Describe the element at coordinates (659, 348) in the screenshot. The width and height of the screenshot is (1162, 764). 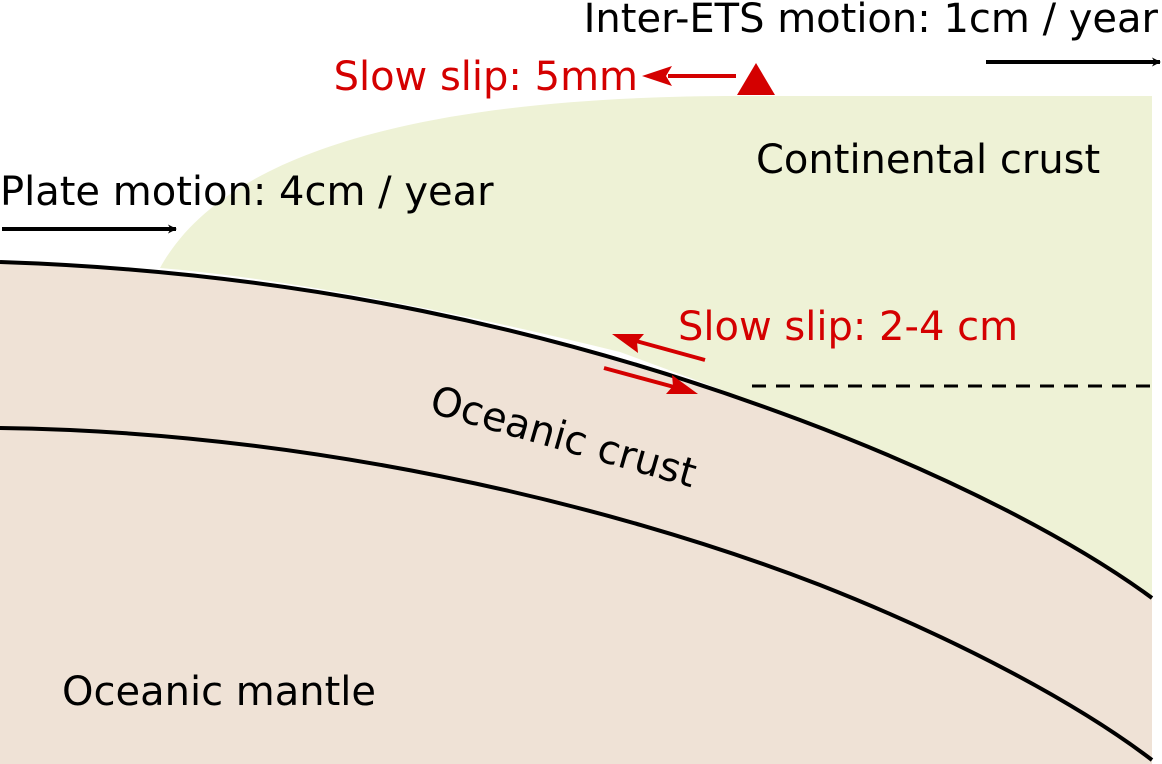
I see `slow-slip-fault-arrow-upper` at that location.